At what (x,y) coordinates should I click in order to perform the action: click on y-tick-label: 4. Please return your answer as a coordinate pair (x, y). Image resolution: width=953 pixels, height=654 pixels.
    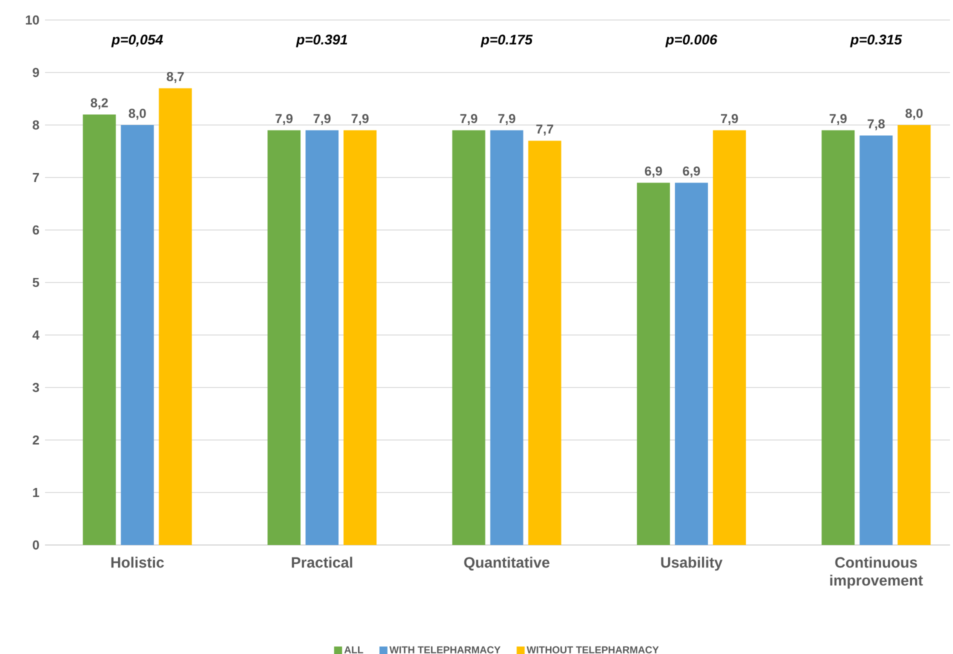
    Looking at the image, I should click on (36, 335).